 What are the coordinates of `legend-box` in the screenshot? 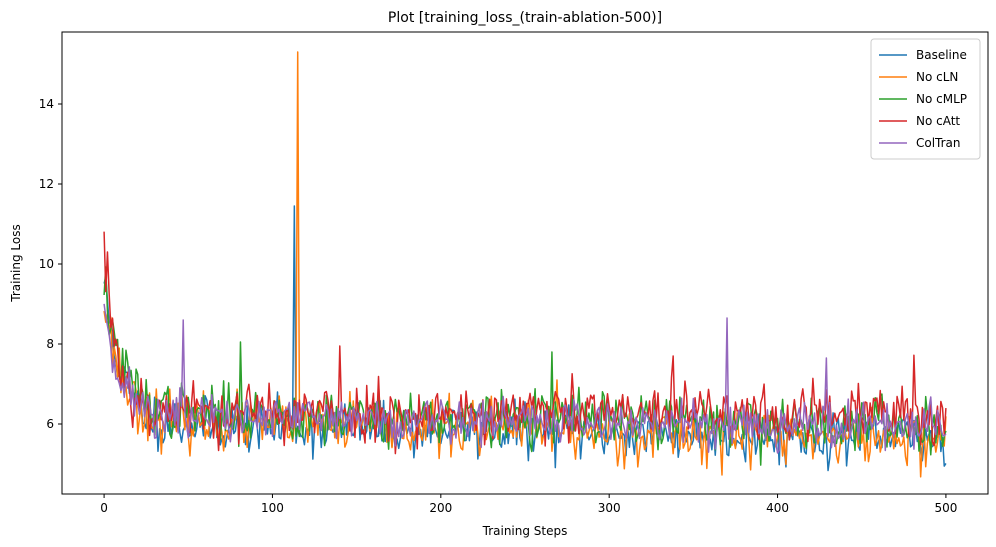 It's located at (925, 99).